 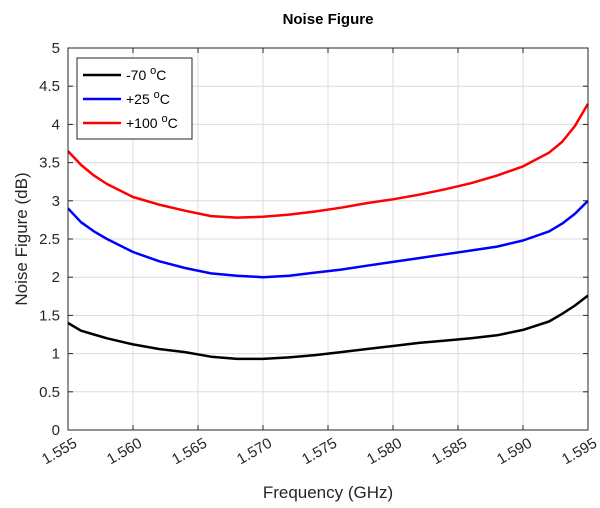 What do you see at coordinates (56, 48) in the screenshot?
I see `y-tick-label: 5` at bounding box center [56, 48].